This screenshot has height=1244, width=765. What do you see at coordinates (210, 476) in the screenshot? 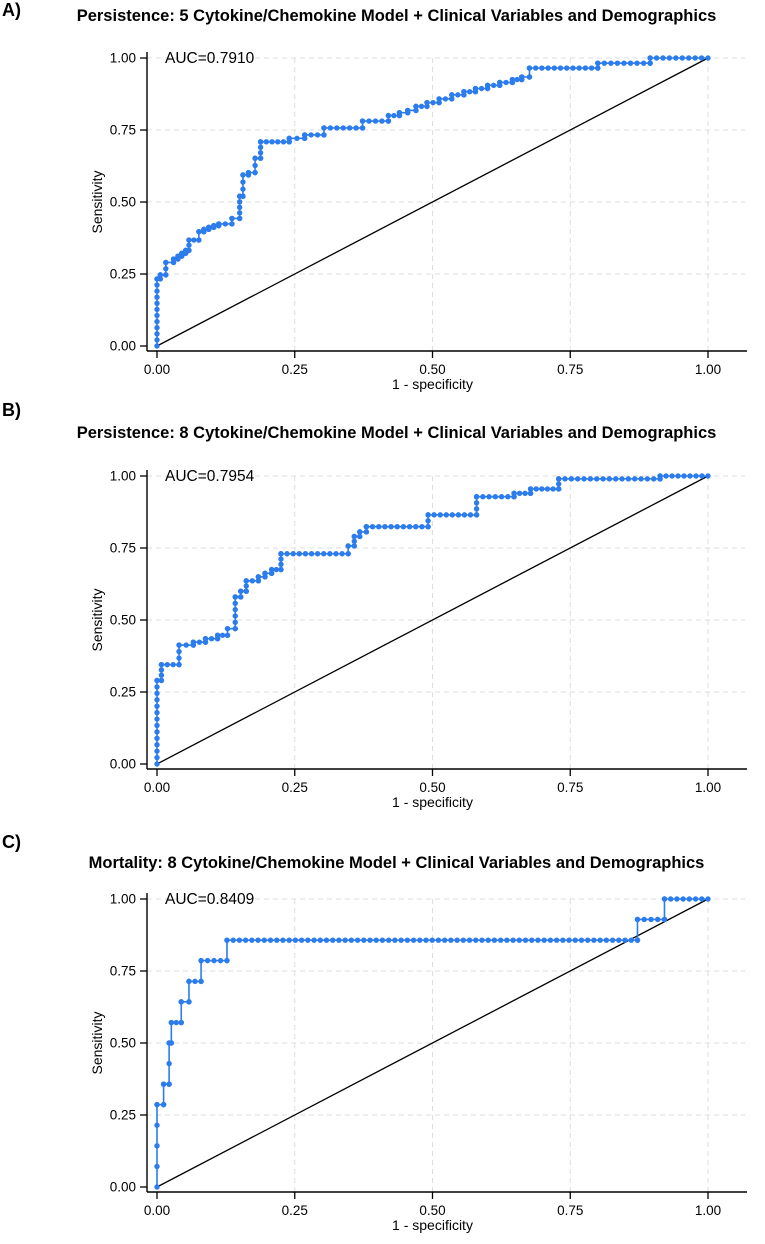
I see `auc-annotation: AUC=0.7954` at bounding box center [210, 476].